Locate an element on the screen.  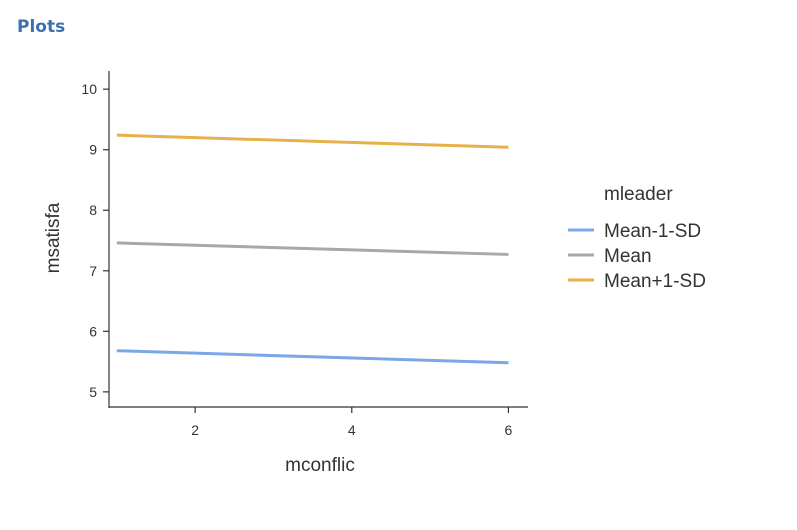
legend-title: mleader is located at coordinates (638, 194).